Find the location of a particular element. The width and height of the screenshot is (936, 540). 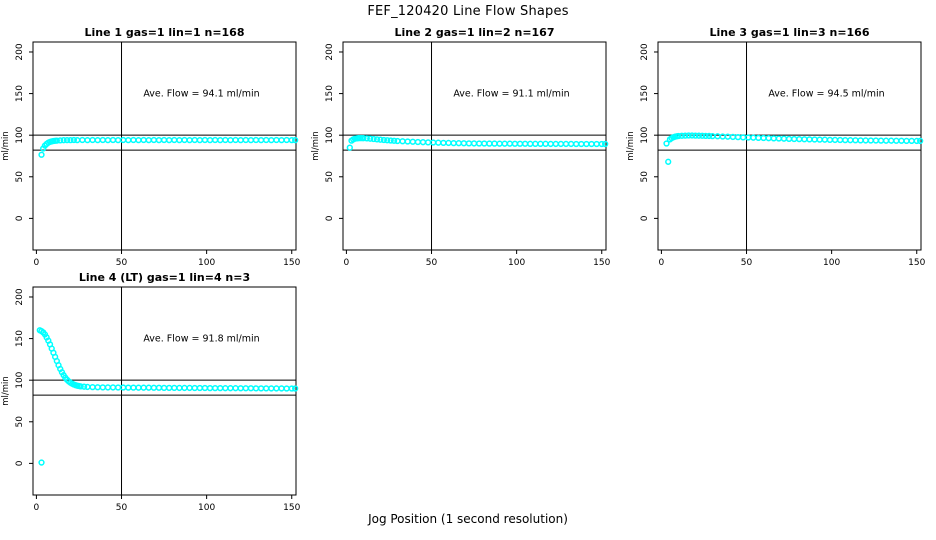

x-tick-label: 100 is located at coordinates (206, 508).